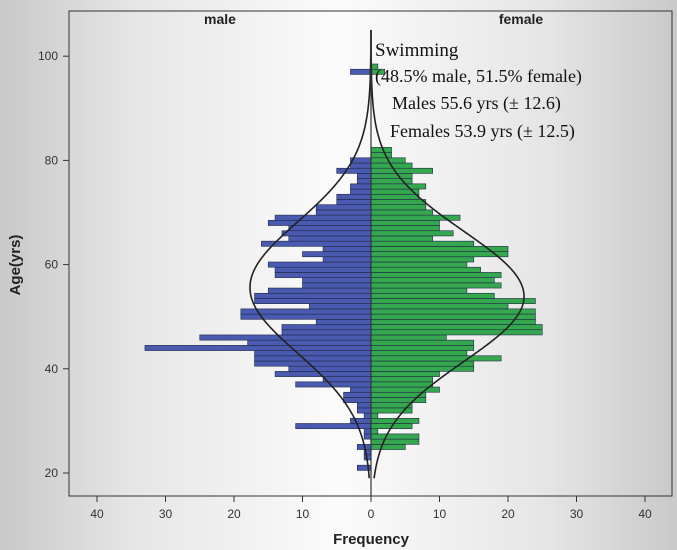 This screenshot has height=550, width=677. What do you see at coordinates (521, 19) in the screenshot?
I see `panel-title-female: female` at bounding box center [521, 19].